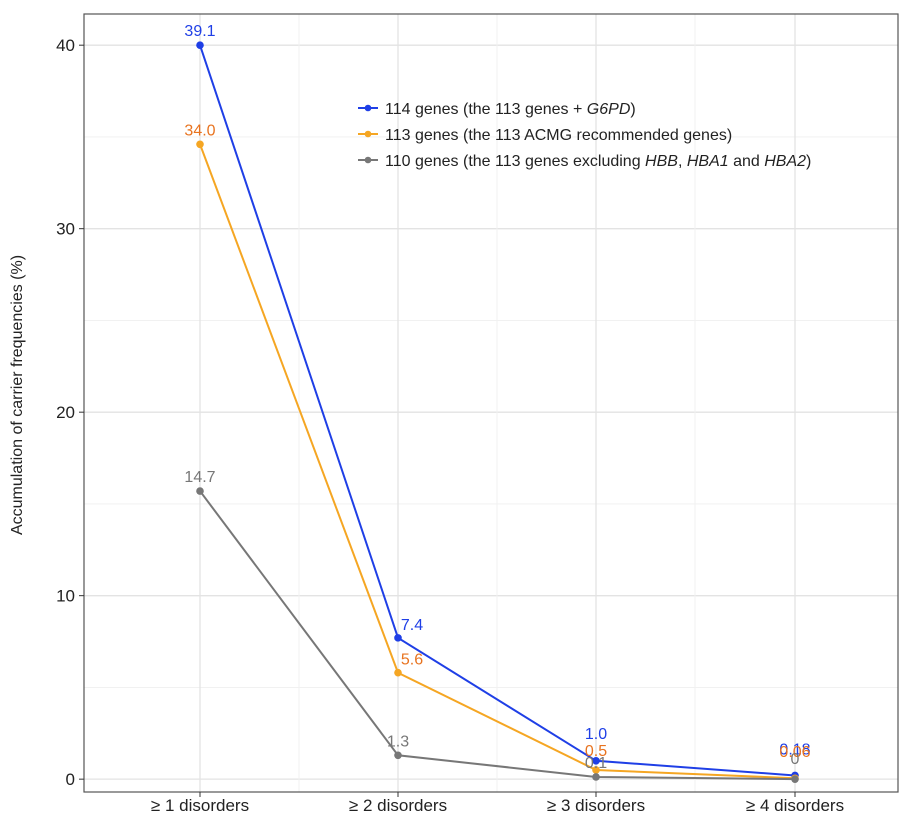  What do you see at coordinates (199, 477) in the screenshot?
I see `data-label: 14.7` at bounding box center [199, 477].